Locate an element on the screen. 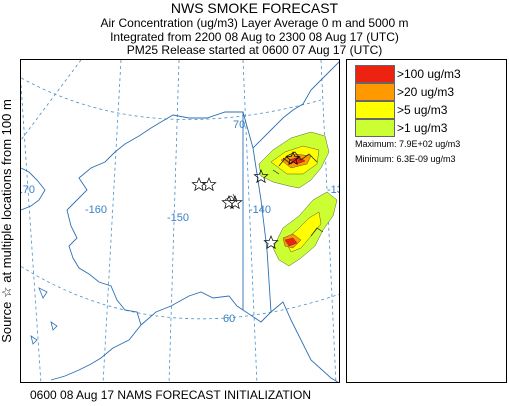 This screenshot has height=406, width=509. legend-item-5: >5 ug/m3 is located at coordinates (430, 110).